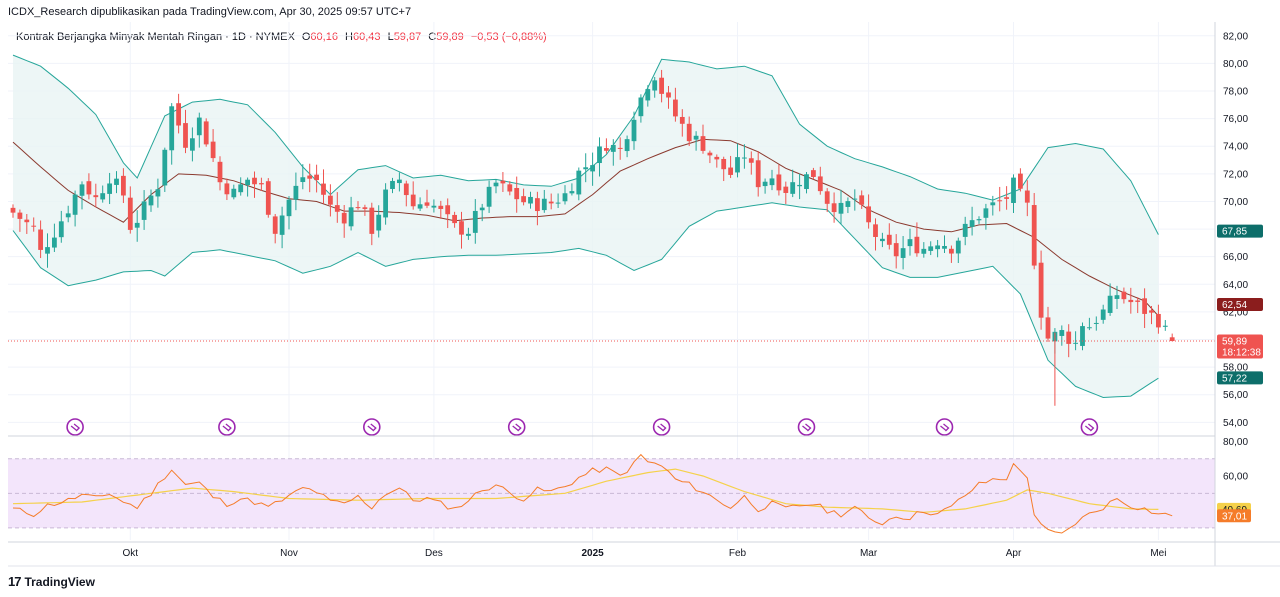  Describe the element at coordinates (1240, 231) in the screenshot. I see `price-badge: 67,85` at that location.